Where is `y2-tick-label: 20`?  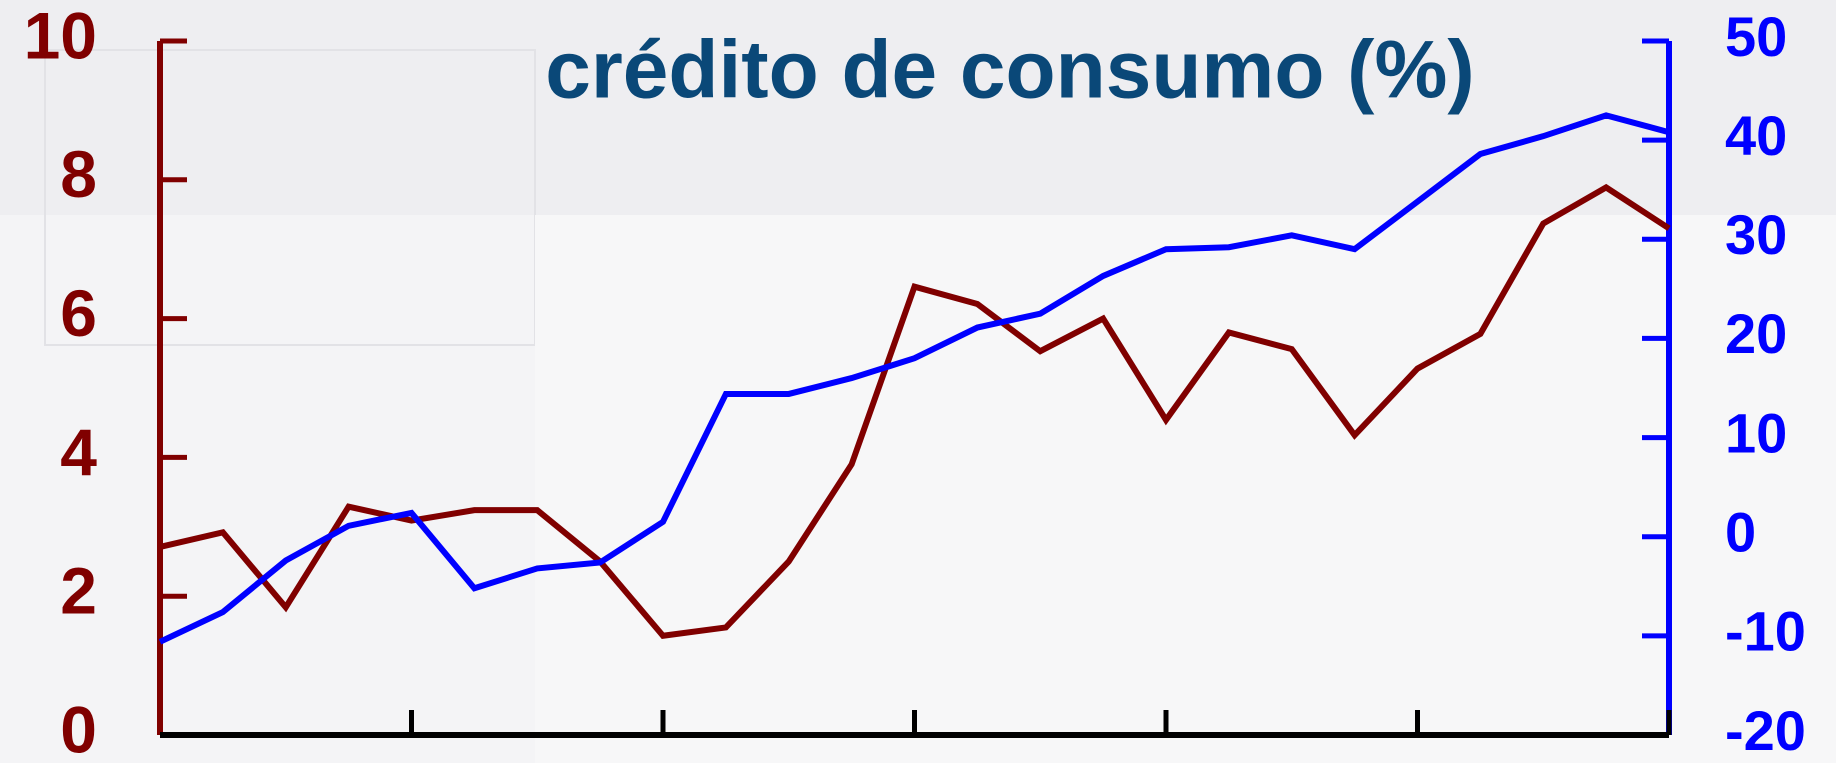
y2-tick-label: 20 is located at coordinates (1756, 333).